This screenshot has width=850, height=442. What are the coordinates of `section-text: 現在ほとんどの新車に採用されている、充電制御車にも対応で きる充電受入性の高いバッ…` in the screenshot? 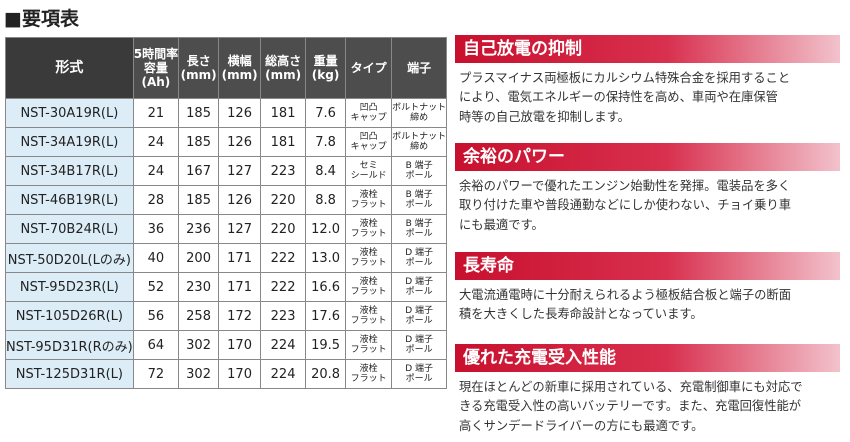 It's located at (647, 407).